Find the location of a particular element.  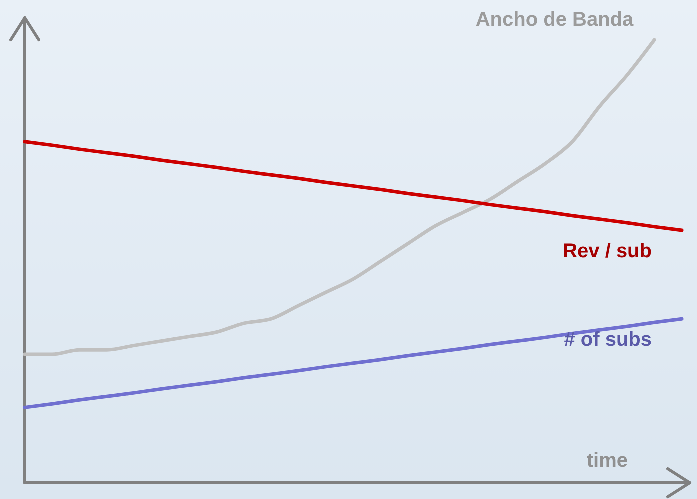

x-axis-title: time is located at coordinates (607, 461).